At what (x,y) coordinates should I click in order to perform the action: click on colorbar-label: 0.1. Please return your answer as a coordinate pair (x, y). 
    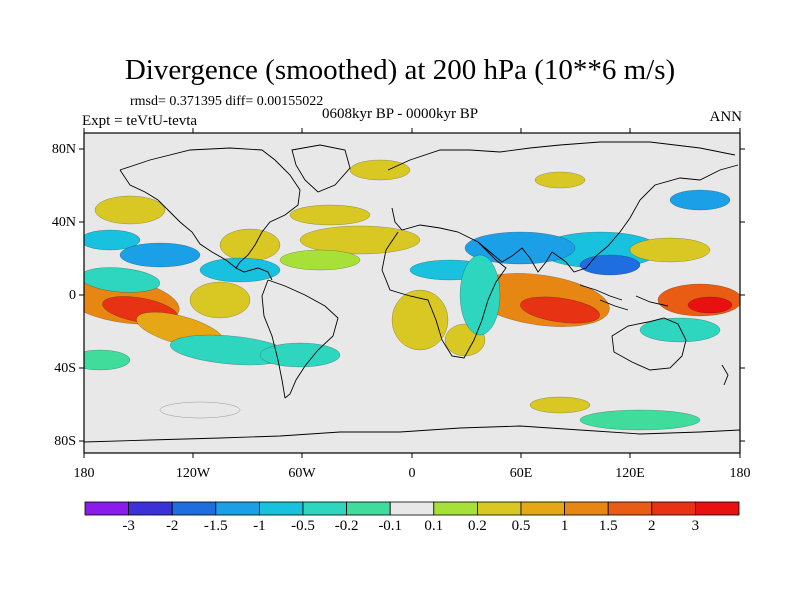
    Looking at the image, I should click on (434, 526).